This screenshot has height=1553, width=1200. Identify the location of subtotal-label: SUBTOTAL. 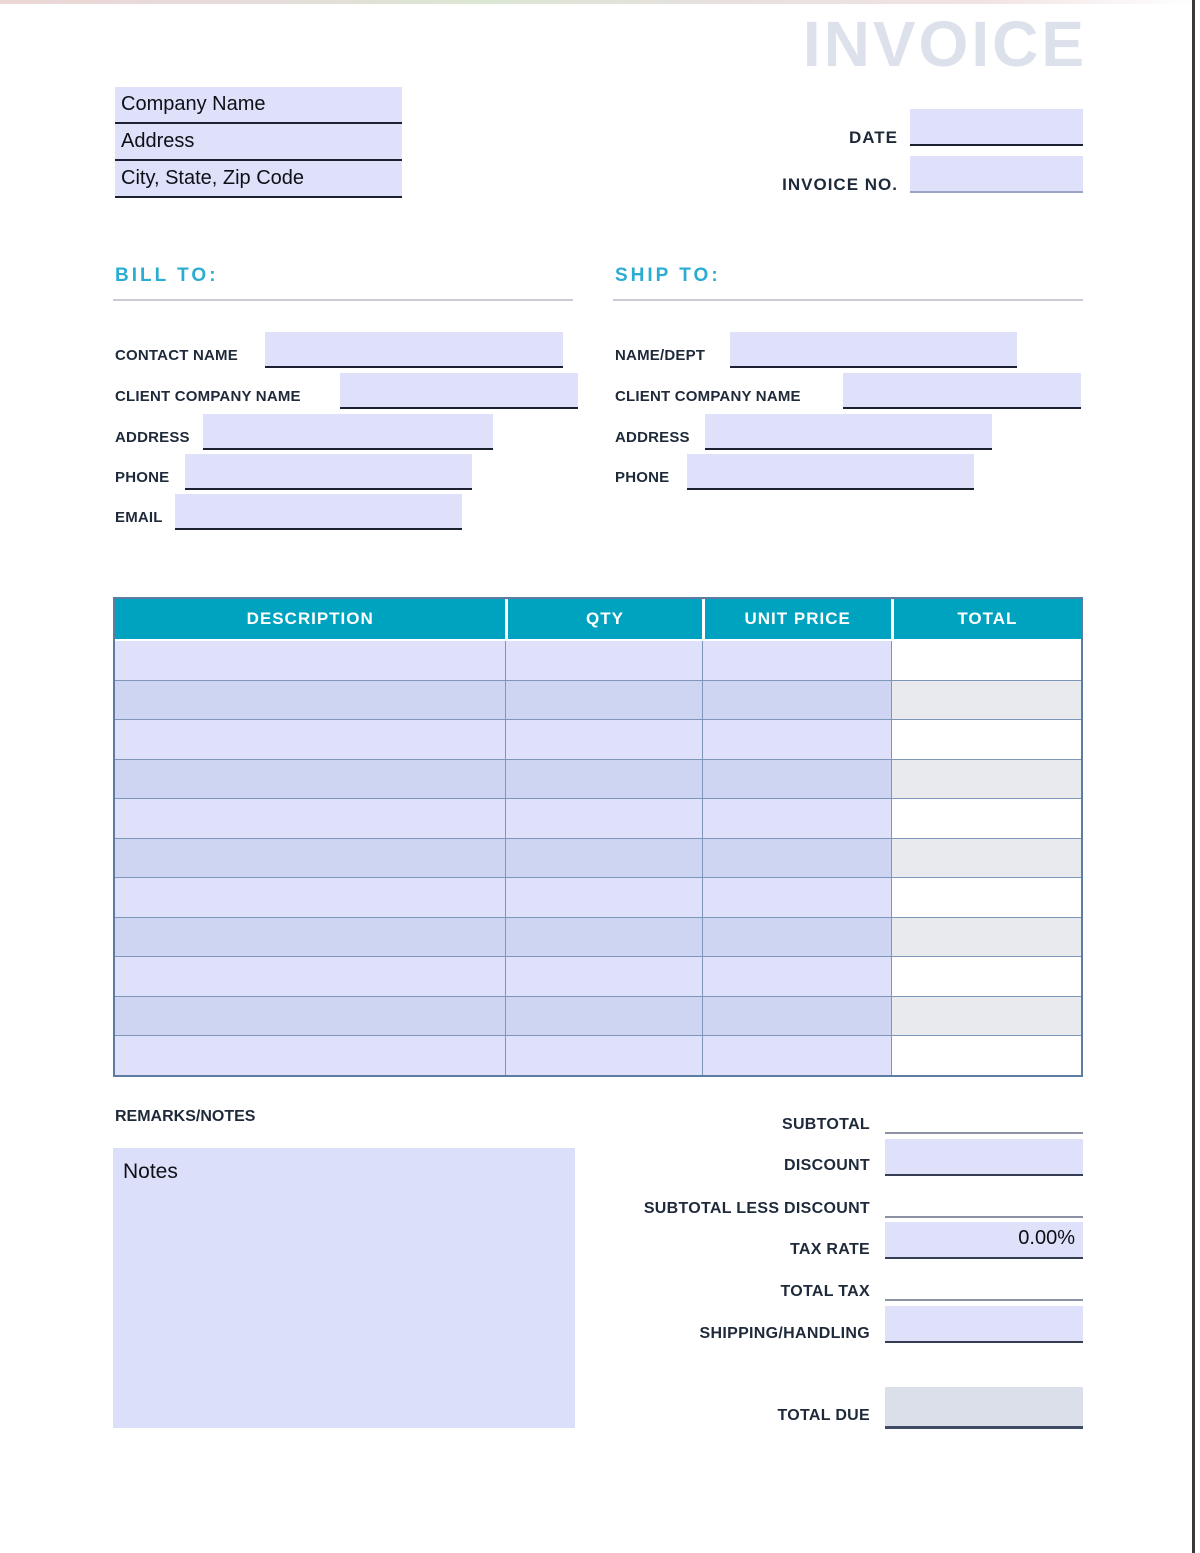
(825, 1124).